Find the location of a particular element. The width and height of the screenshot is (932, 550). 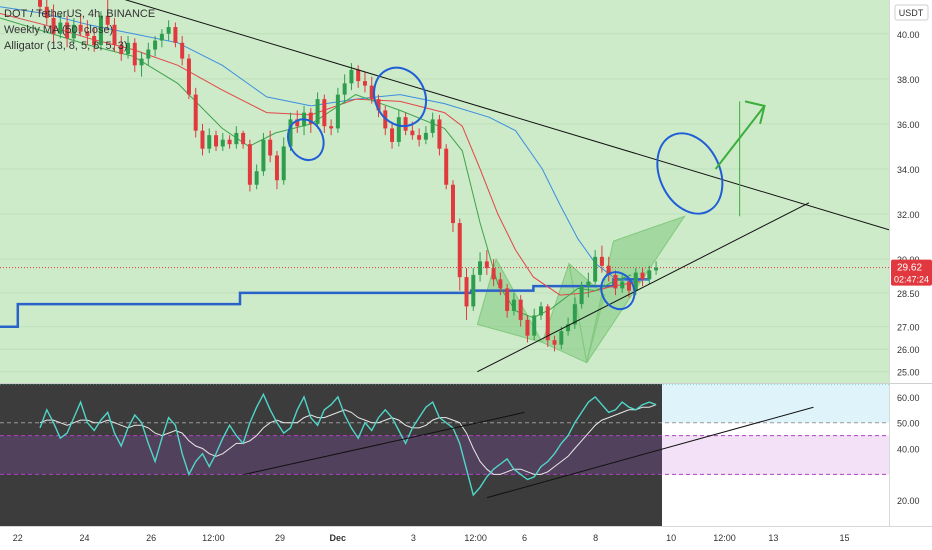

alligator-legend: Alligator (13, 8, 5, 8, 5, 3) is located at coordinates (66, 46).